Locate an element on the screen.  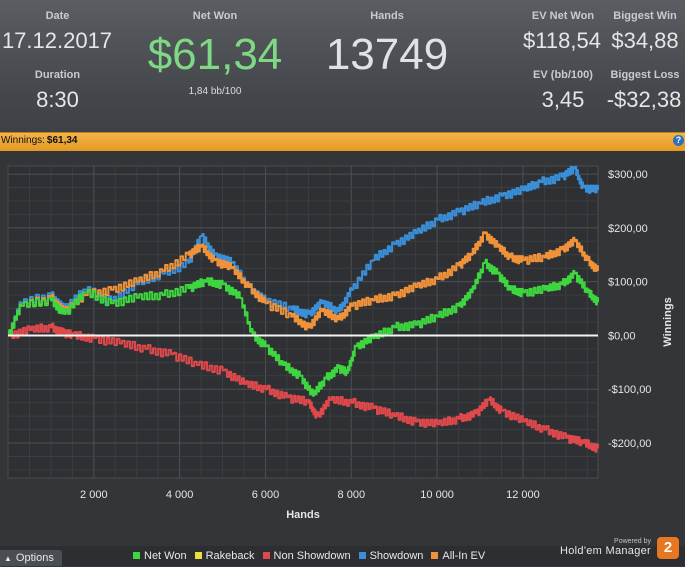
x-tick-label: 6 000 is located at coordinates (266, 495).